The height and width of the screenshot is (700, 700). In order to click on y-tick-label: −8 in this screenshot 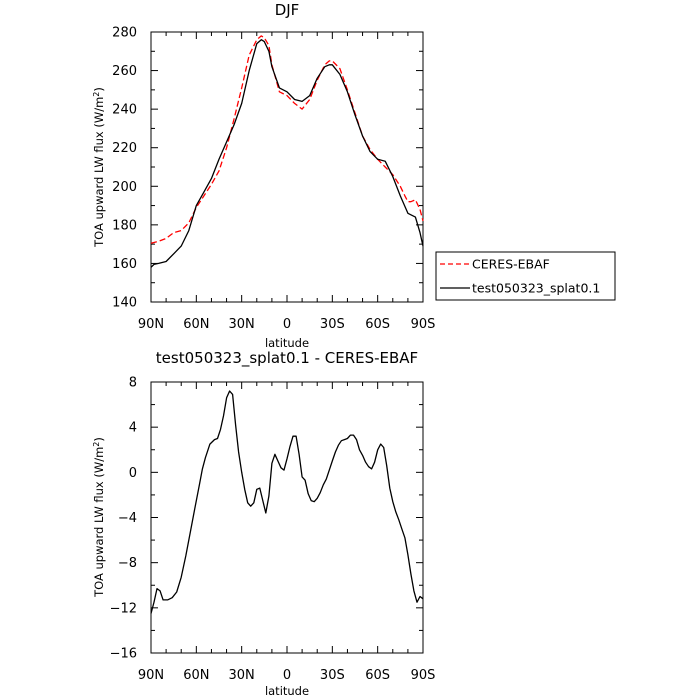, I will do `click(127, 563)`.